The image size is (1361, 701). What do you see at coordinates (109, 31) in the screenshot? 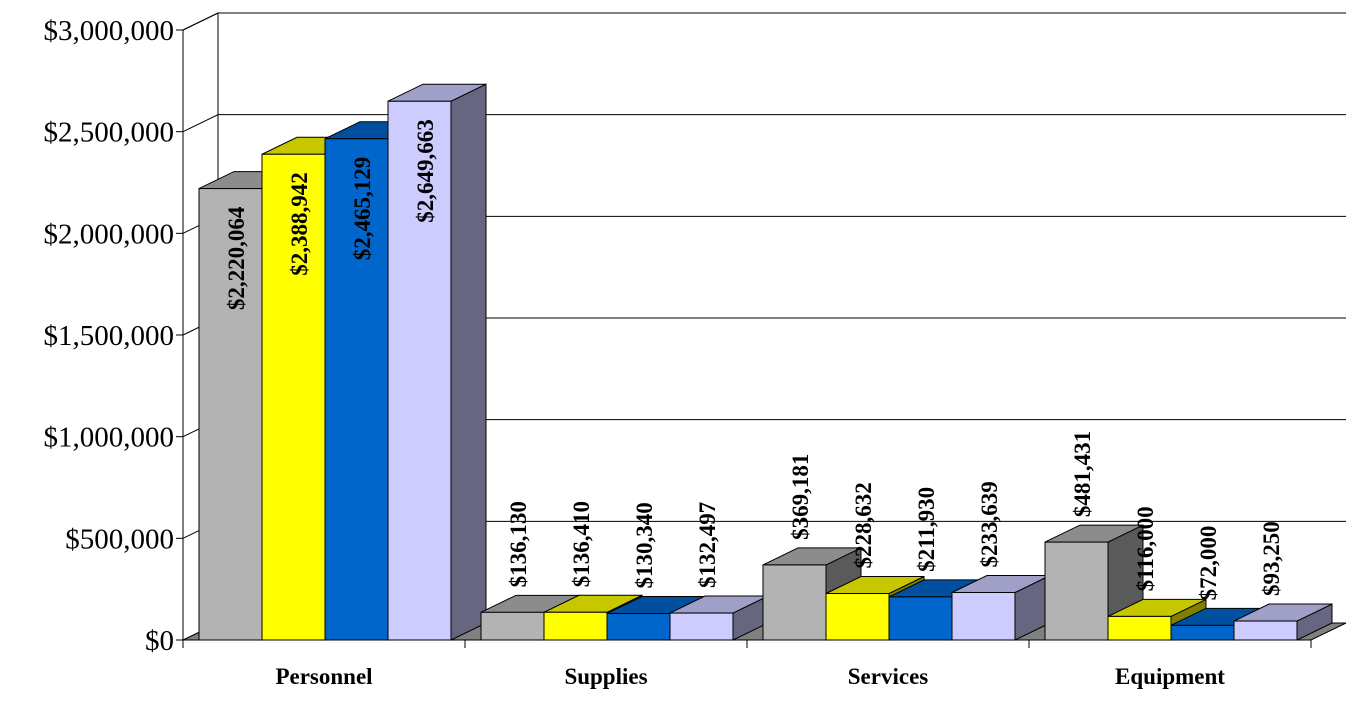
I see `y-tick-label: $3,000,000` at bounding box center [109, 31].